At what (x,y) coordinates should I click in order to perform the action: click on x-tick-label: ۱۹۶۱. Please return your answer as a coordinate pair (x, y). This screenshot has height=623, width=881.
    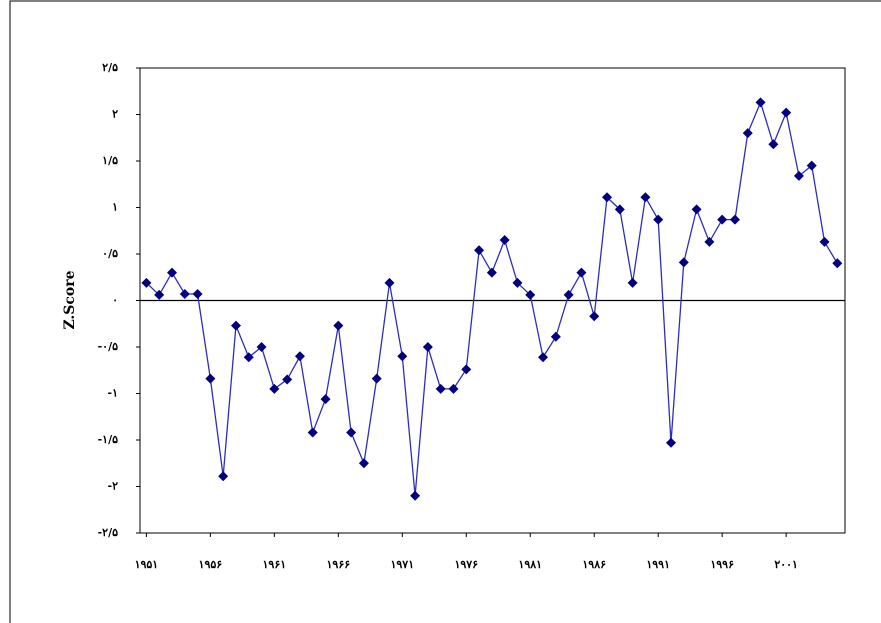
    Looking at the image, I should click on (275, 564).